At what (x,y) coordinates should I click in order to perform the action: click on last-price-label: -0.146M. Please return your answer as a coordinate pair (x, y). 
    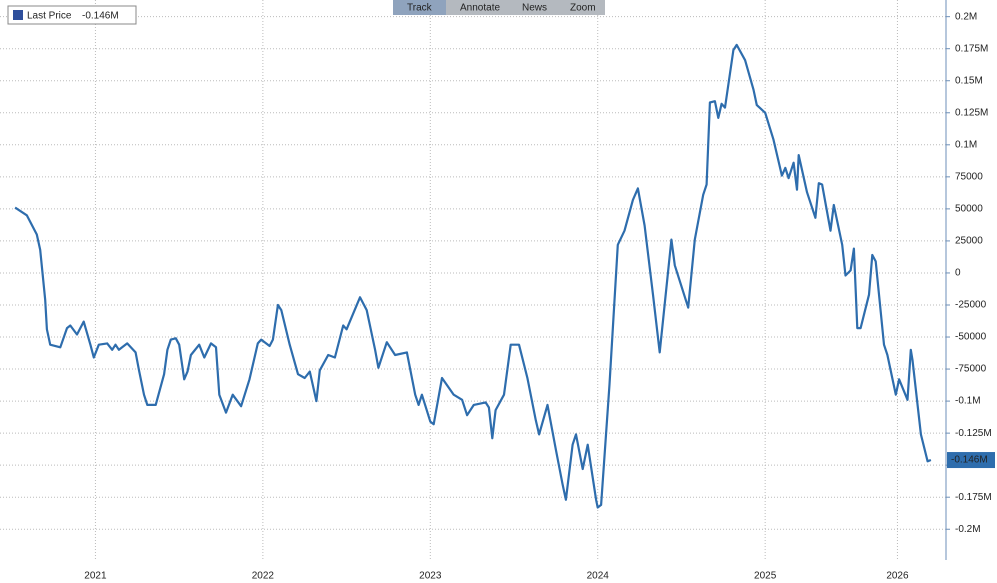
    Looking at the image, I should click on (969, 460).